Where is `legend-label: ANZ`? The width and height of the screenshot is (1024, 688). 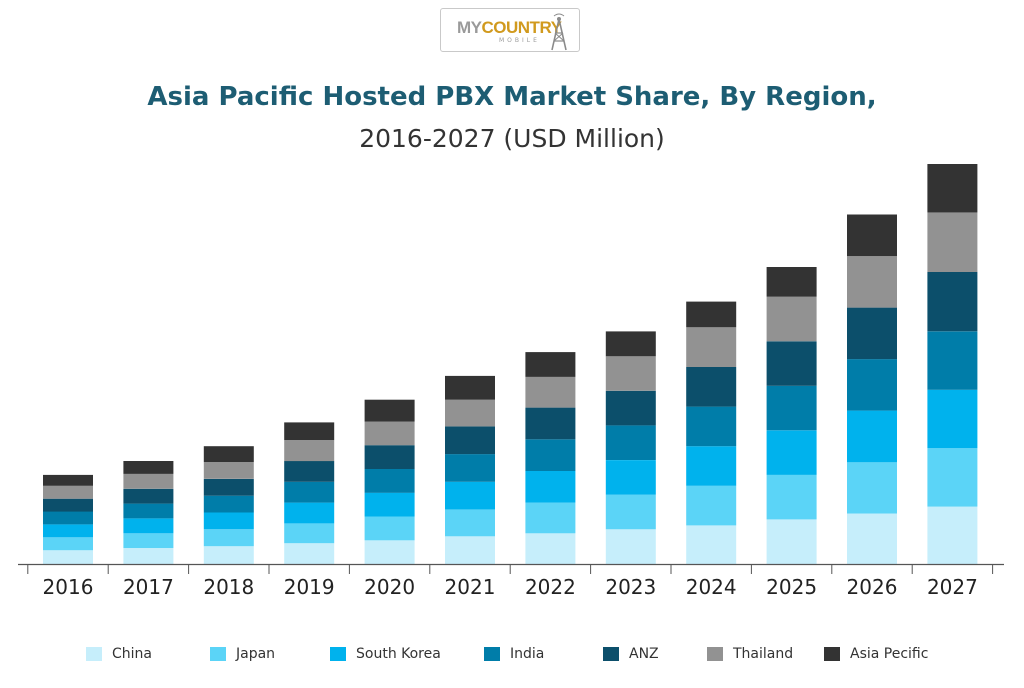 legend-label: ANZ is located at coordinates (644, 654).